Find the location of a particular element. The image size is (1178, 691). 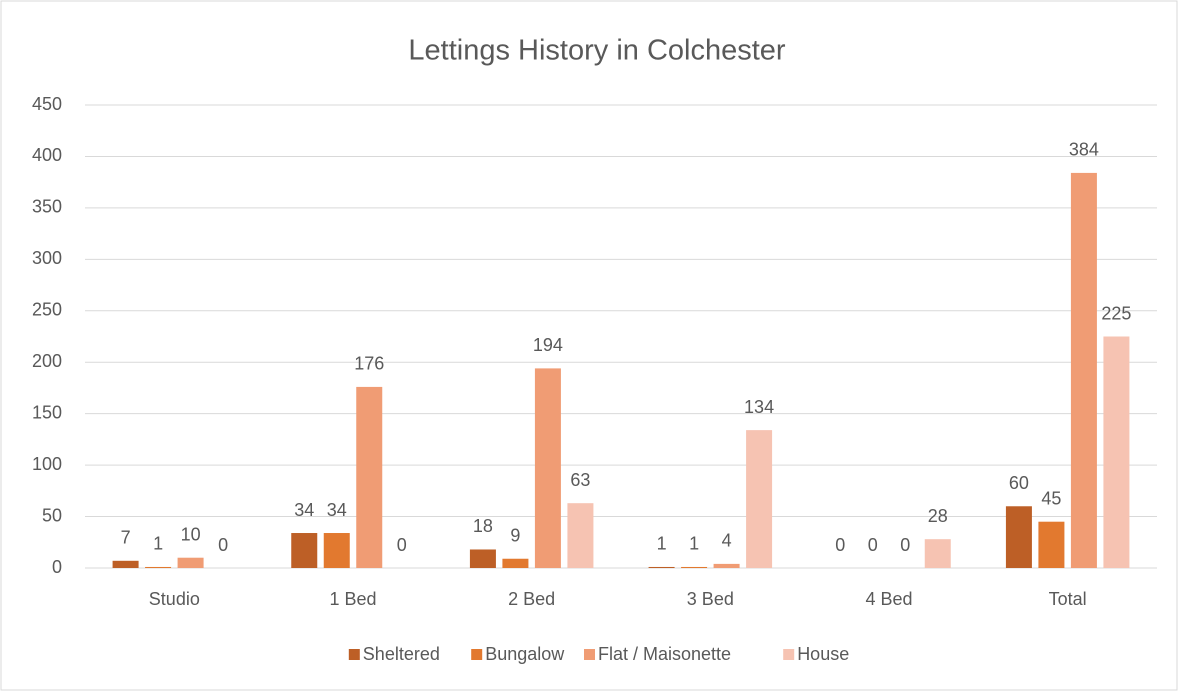

y-tick-label: 200 is located at coordinates (47, 361).